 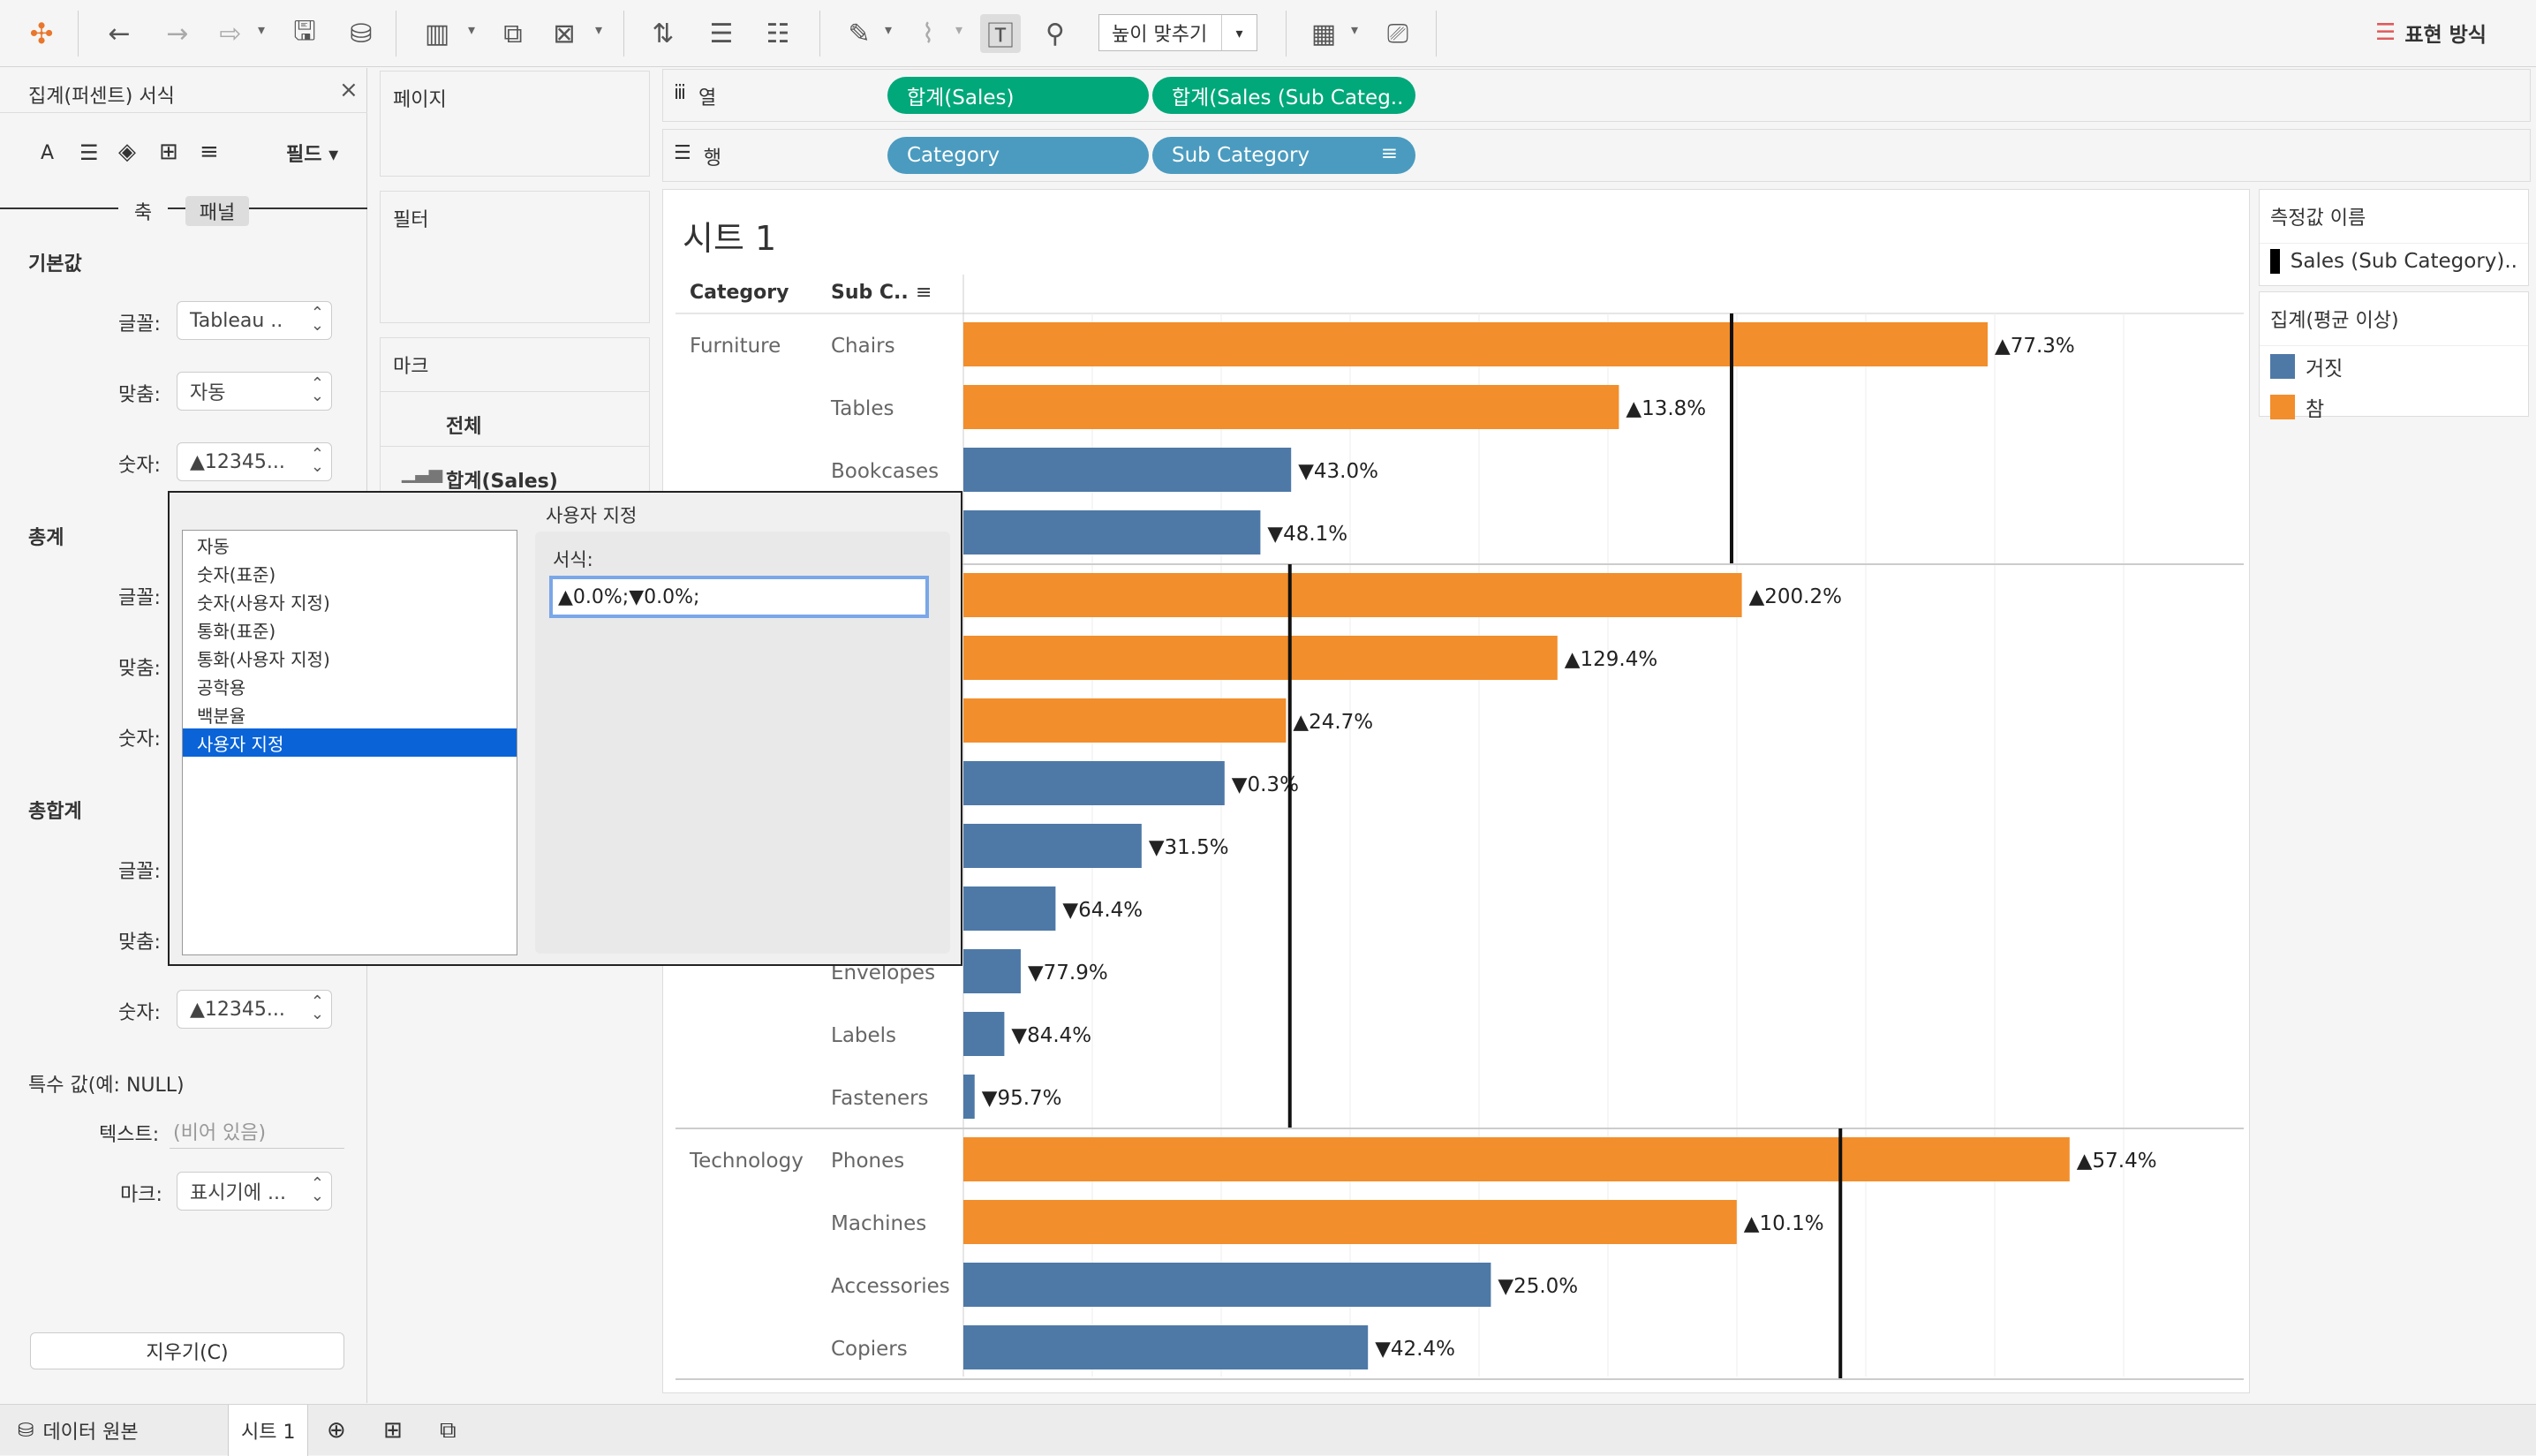 What do you see at coordinates (237, 631) in the screenshot?
I see `format-option: 통화(표준)` at bounding box center [237, 631].